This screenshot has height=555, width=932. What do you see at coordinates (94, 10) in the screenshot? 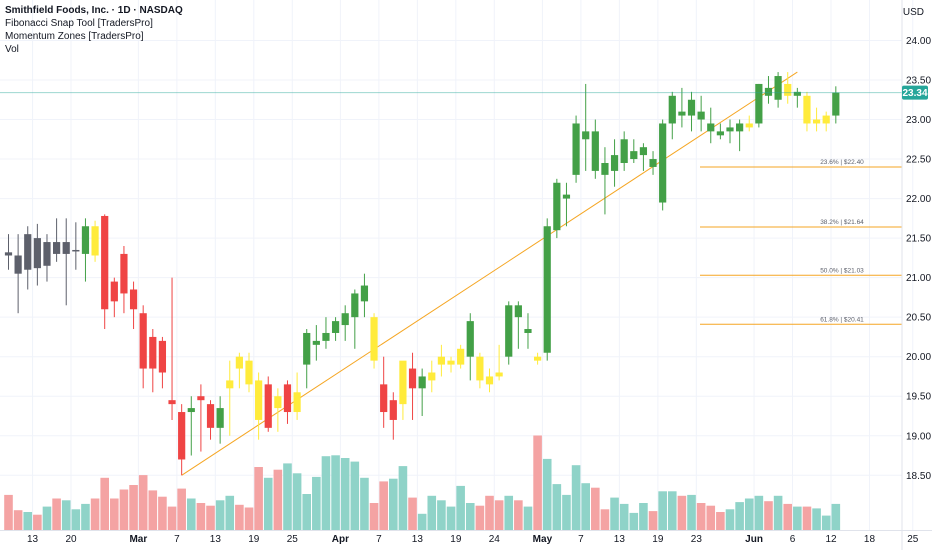
I see `symbol-title: Smithfield Foods, Inc. · 1D · NASDAQ` at bounding box center [94, 10].